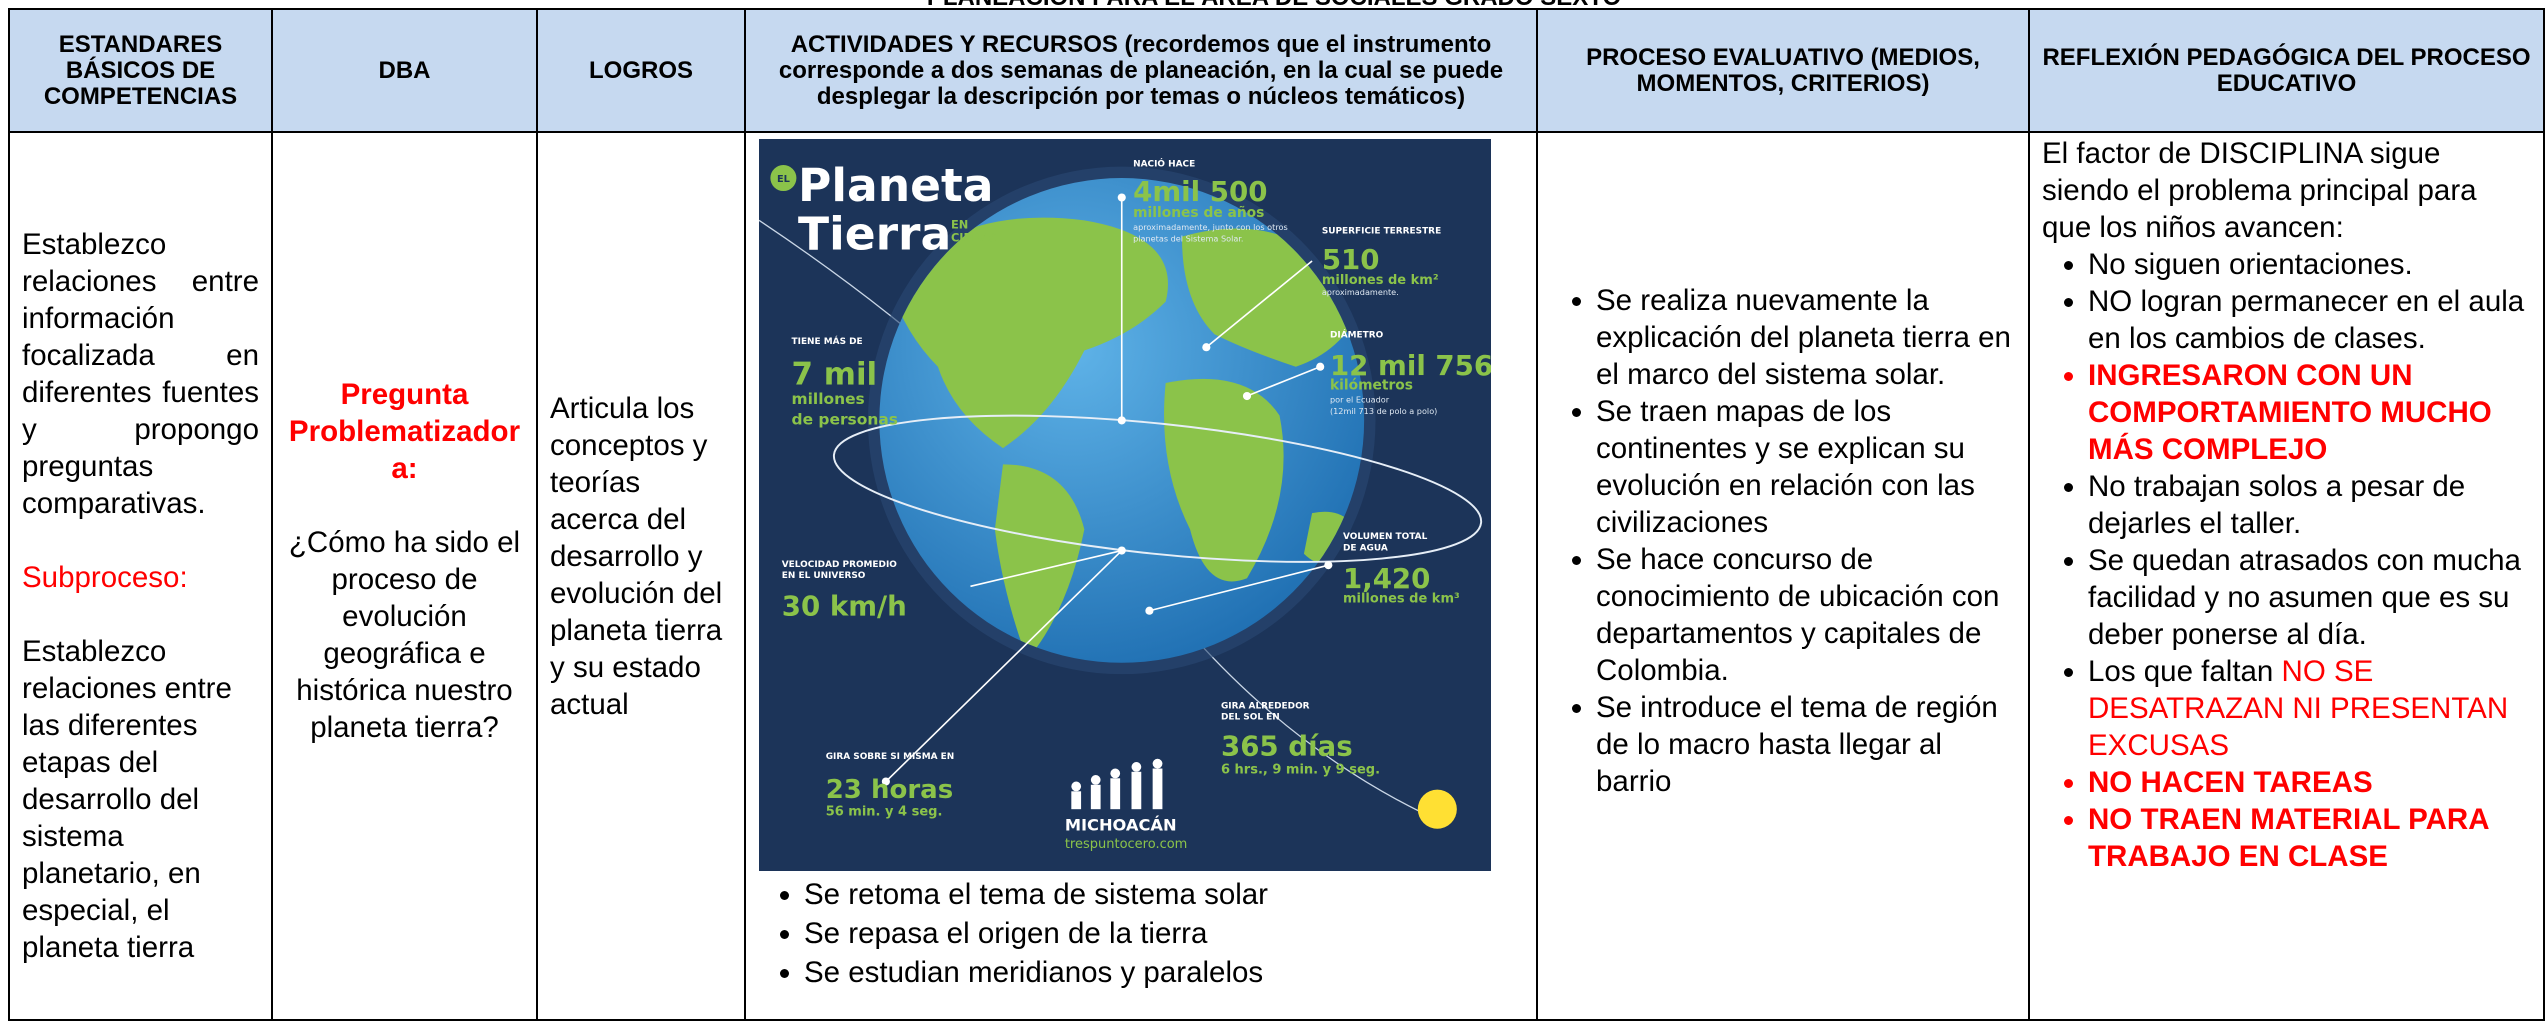 The width and height of the screenshot is (2548, 1021). What do you see at coordinates (827, 341) in the screenshot?
I see `fact-label: TIENE MÁS DE` at bounding box center [827, 341].